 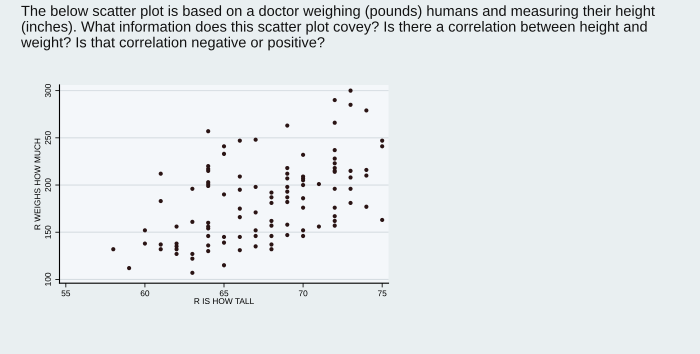 I want to click on x-tick-label: 75, so click(x=382, y=293).